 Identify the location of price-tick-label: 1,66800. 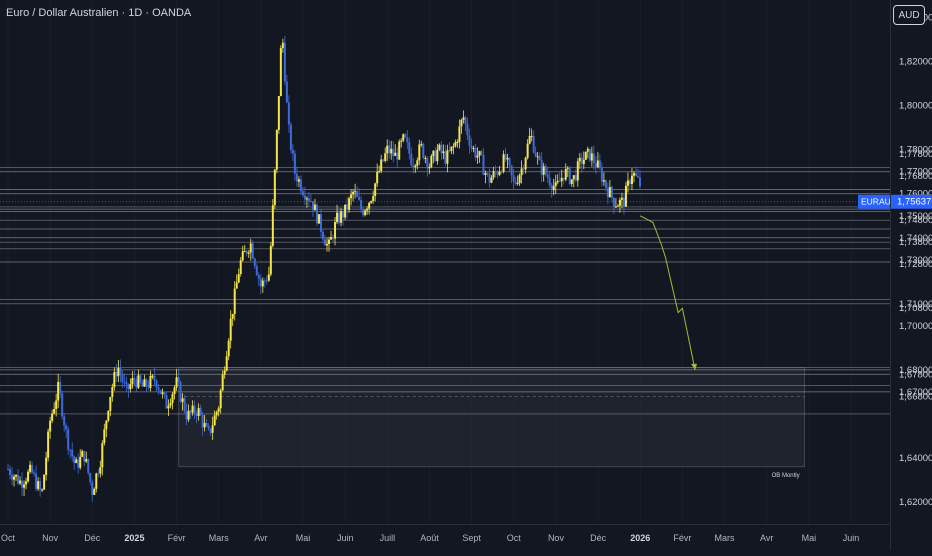
(915, 396).